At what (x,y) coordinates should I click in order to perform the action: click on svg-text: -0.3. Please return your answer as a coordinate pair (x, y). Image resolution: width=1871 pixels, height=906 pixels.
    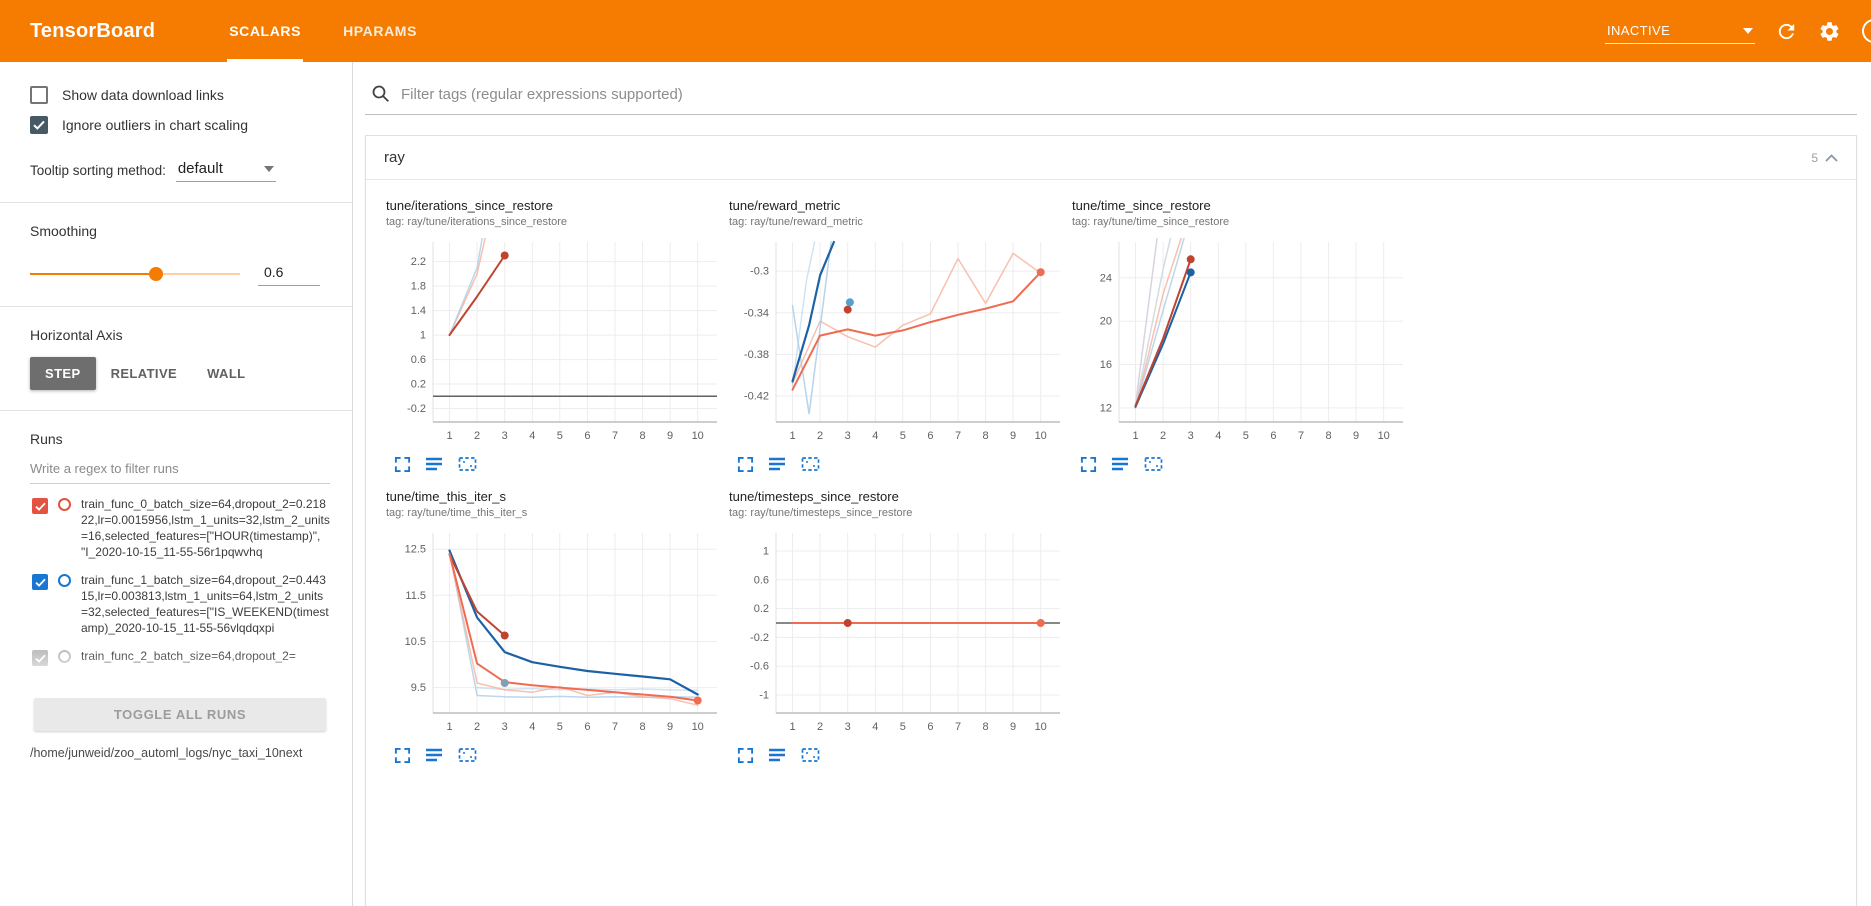
    Looking at the image, I should click on (759, 272).